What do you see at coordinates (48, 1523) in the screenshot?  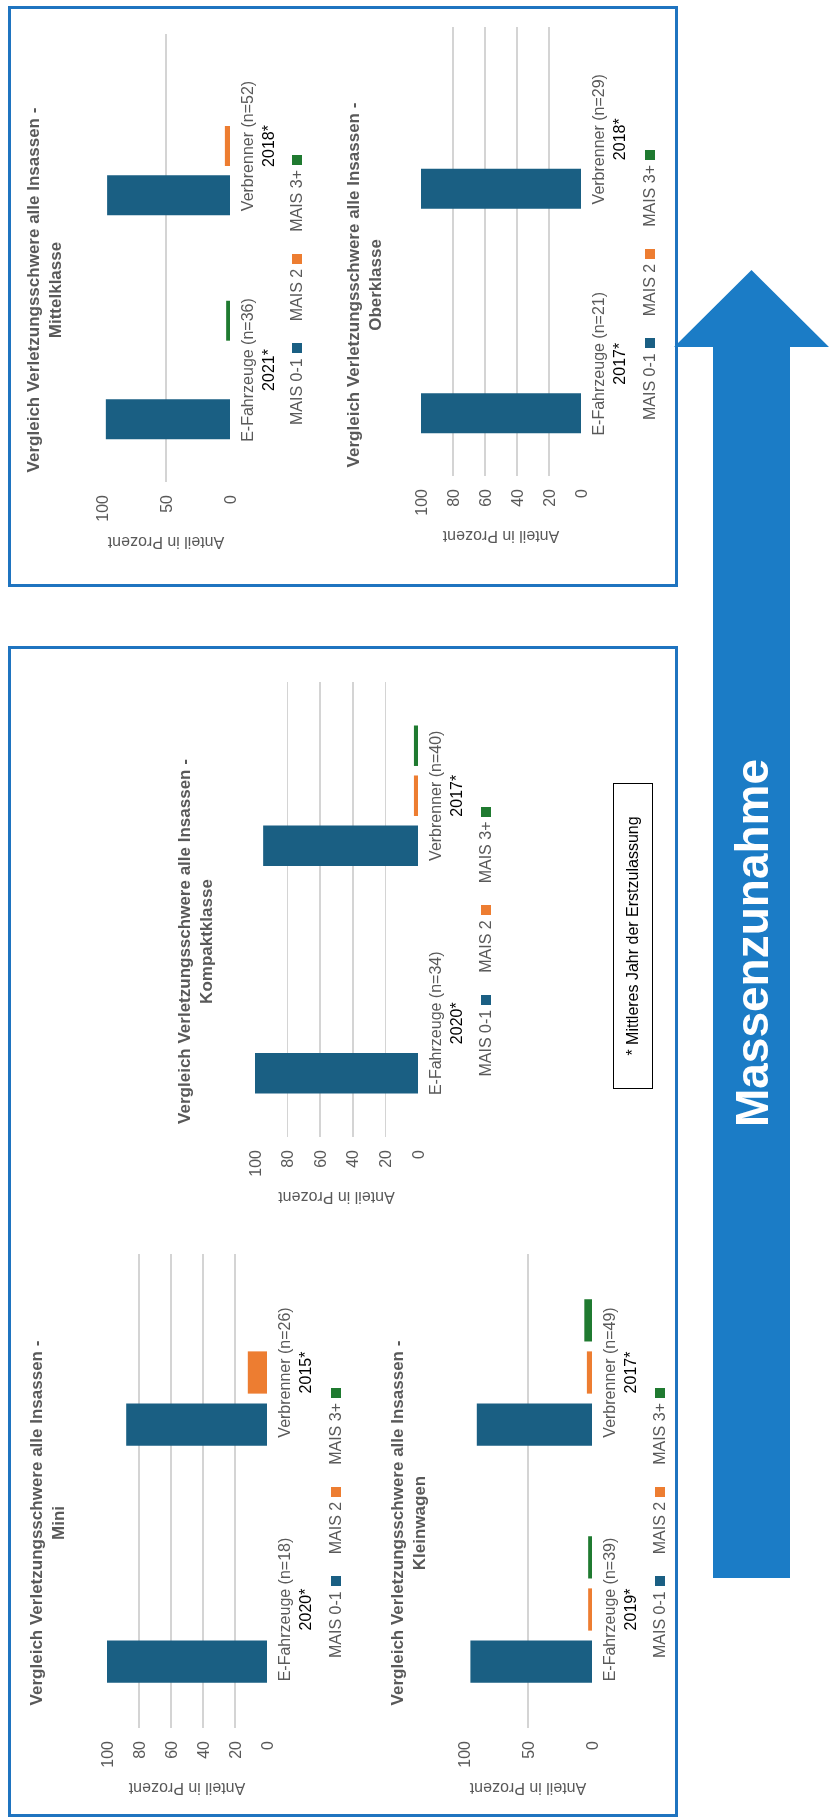 I see `text: Vergleich Verletzungsschwere alle Insassen - Mini` at bounding box center [48, 1523].